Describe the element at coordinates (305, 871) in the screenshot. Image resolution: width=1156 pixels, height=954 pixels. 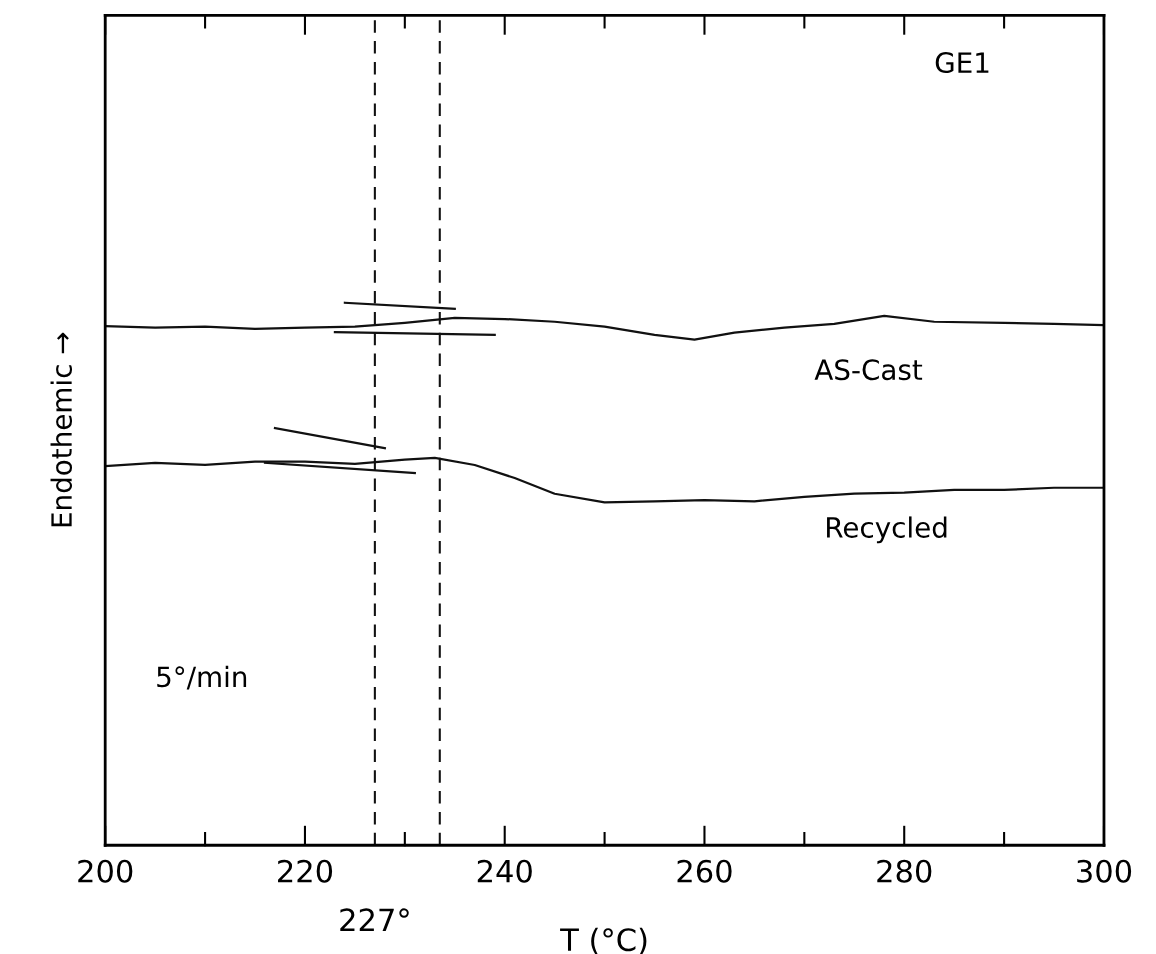
I see `x-tick-label: 220` at that location.